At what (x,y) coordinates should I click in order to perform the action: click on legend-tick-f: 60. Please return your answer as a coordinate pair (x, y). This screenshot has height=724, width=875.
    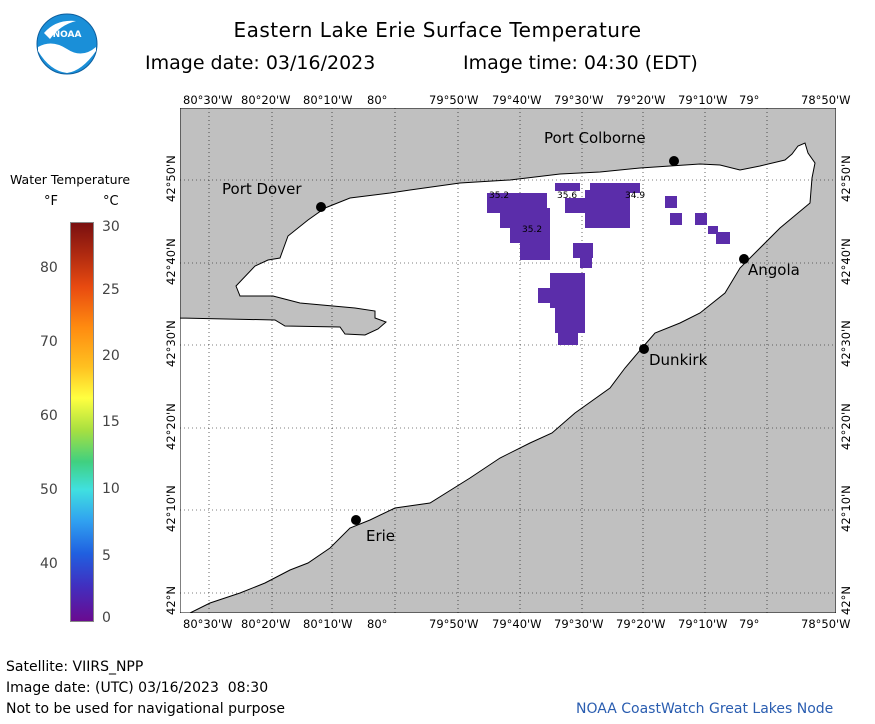
    Looking at the image, I should click on (49, 416).